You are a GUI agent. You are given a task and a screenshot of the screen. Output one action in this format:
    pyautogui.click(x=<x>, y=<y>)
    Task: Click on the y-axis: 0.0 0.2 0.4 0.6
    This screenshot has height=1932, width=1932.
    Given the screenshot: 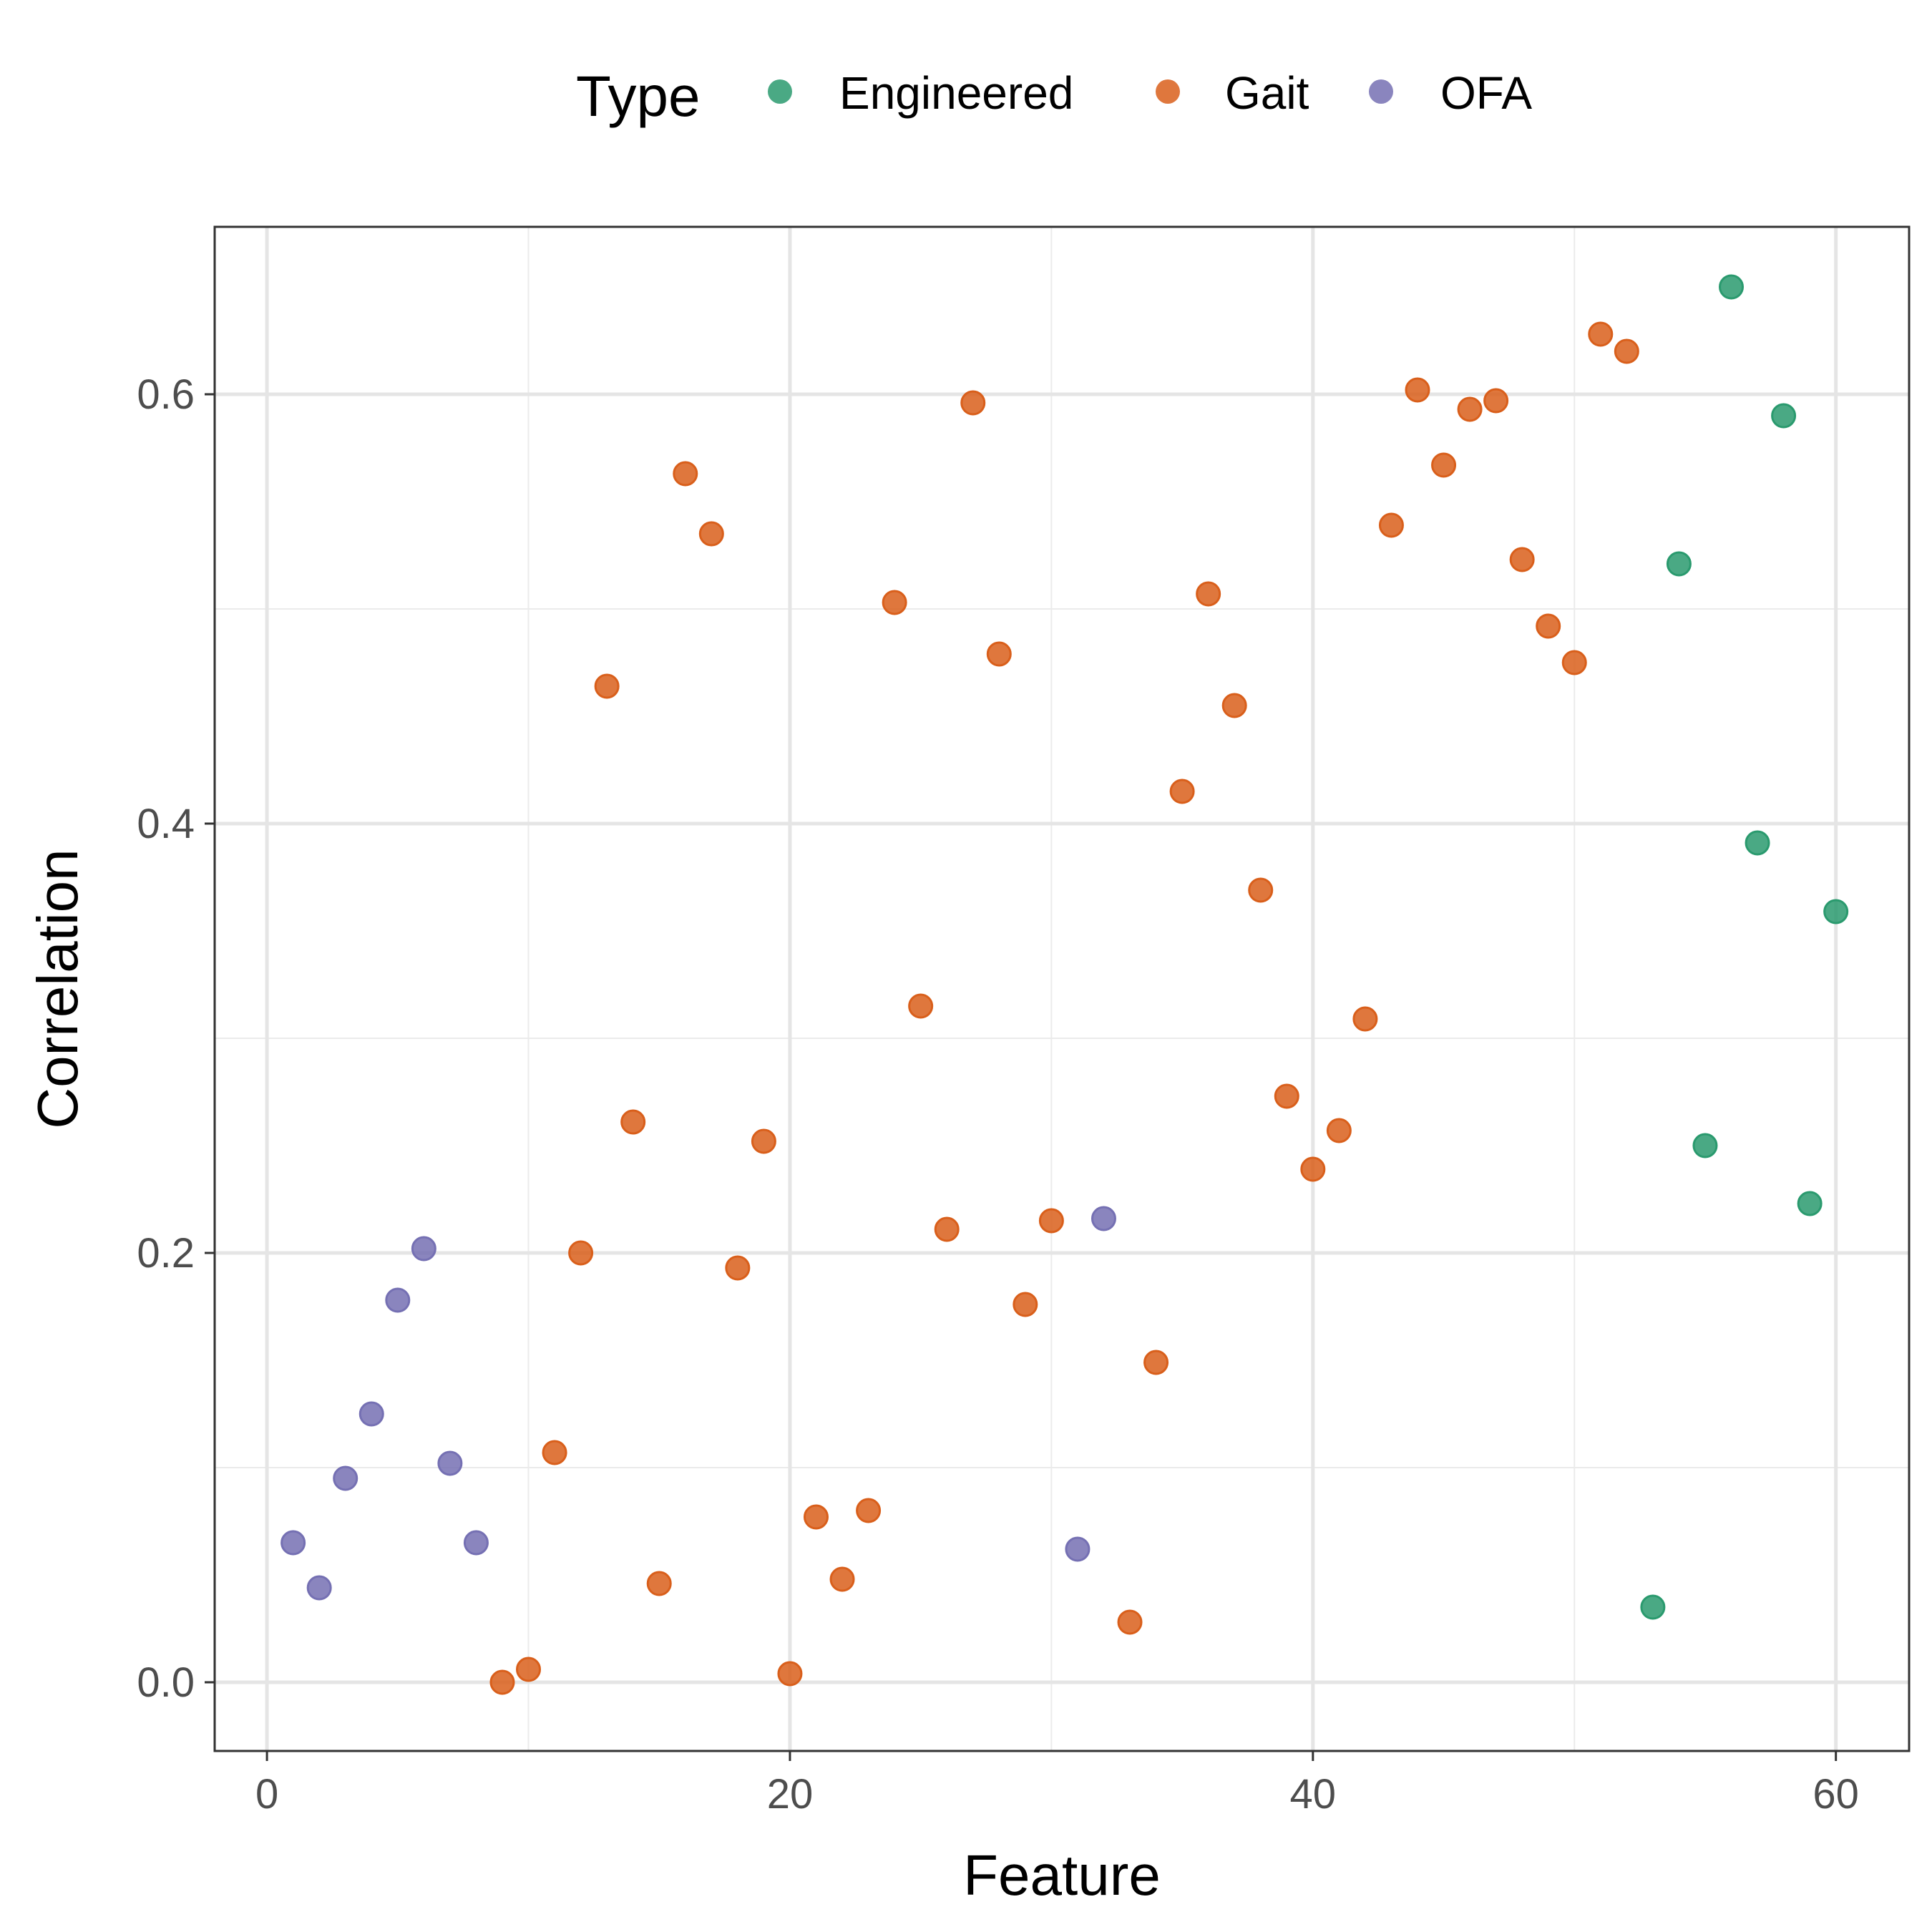 What is the action you would take?
    pyautogui.click(x=176, y=1038)
    